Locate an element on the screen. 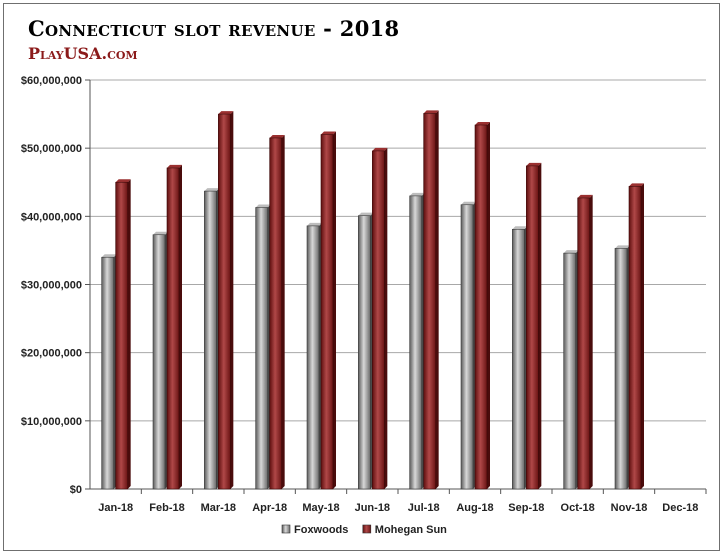 The height and width of the screenshot is (556, 725). y-tick-label: $30,000,000 is located at coordinates (51, 286).